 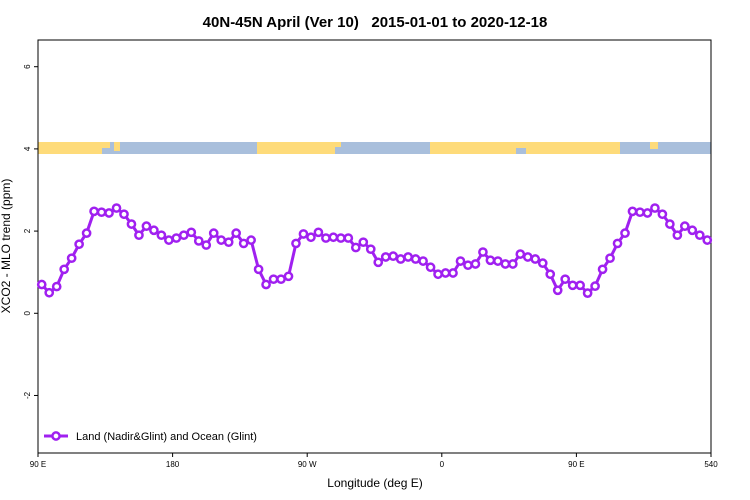 I want to click on x-tick-label: 90 W, so click(x=307, y=464).